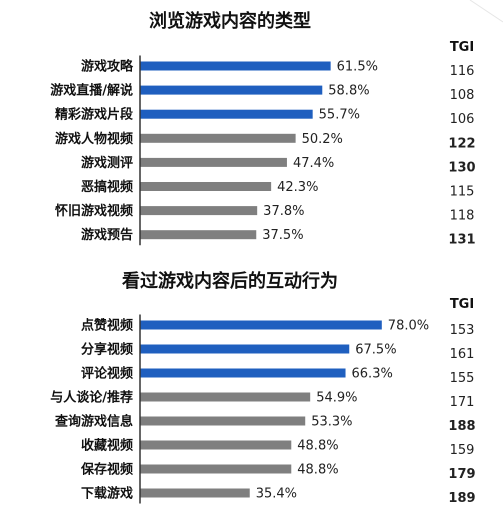 Image resolution: width=503 pixels, height=518 pixels. Describe the element at coordinates (93, 422) in the screenshot. I see `category-label: 查询游戏信息` at that location.